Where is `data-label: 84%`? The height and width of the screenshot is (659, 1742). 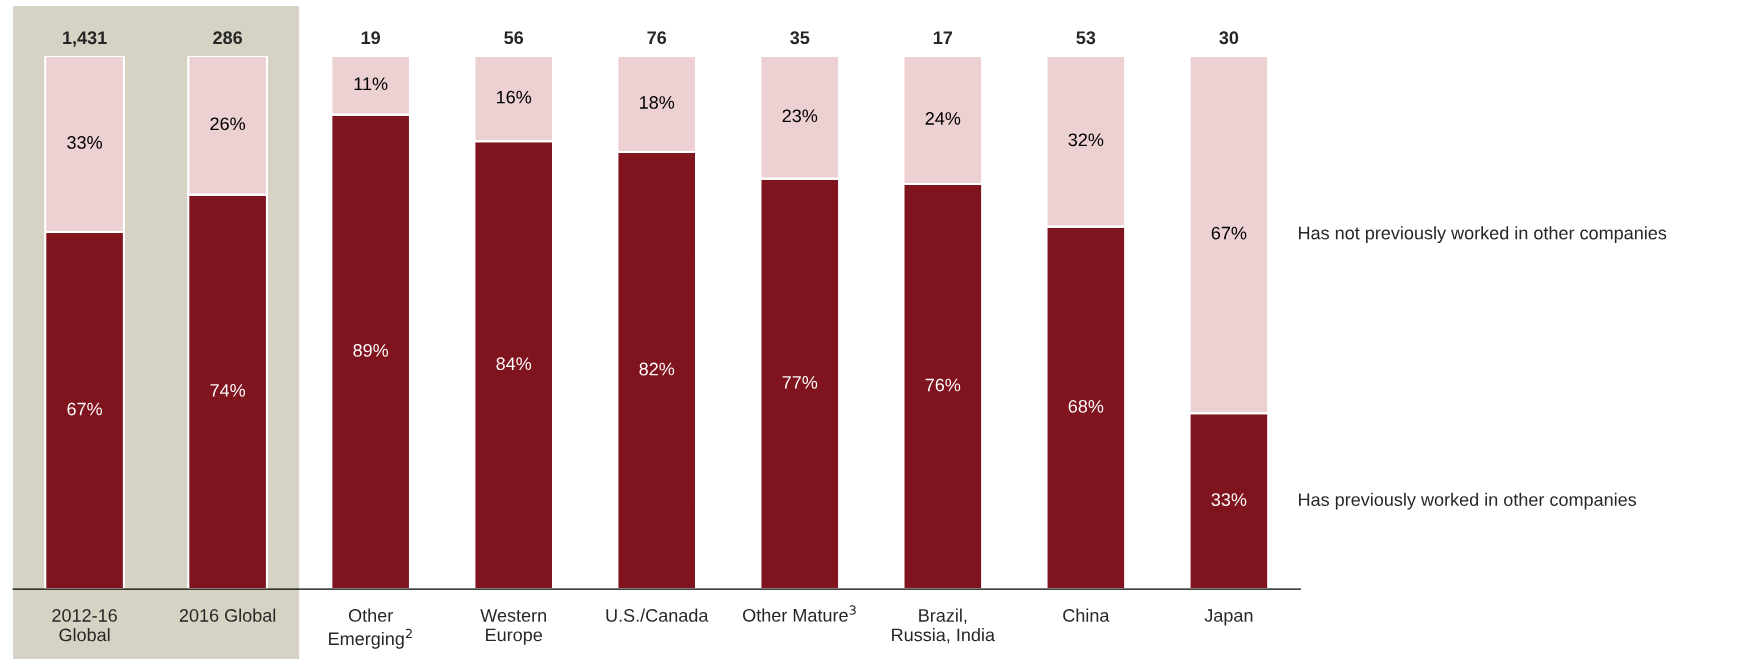
data-label: 84% is located at coordinates (514, 364).